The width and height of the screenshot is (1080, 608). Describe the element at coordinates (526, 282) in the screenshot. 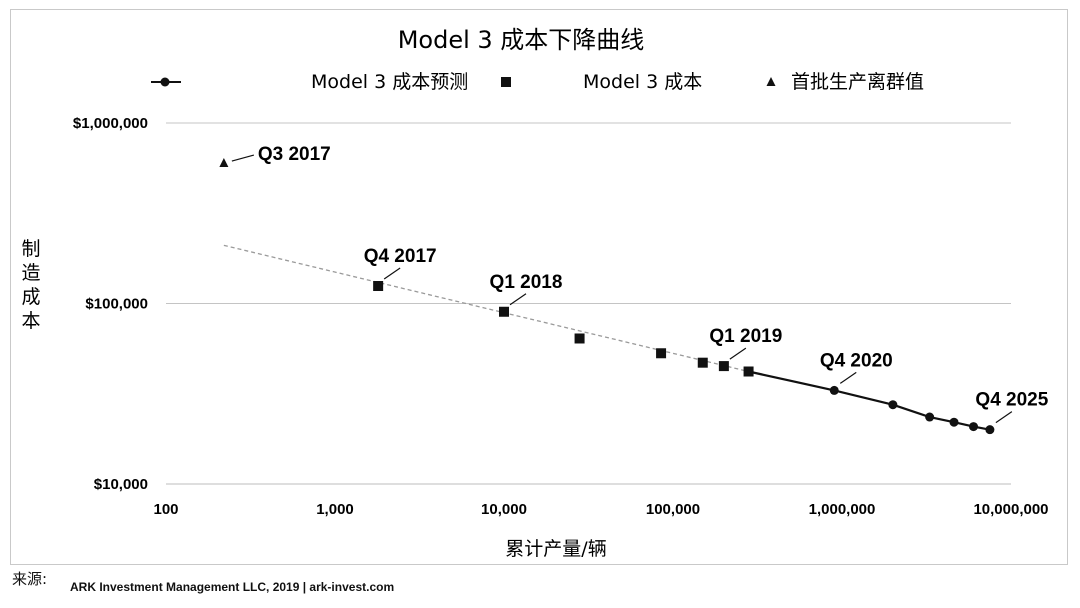

I see `annotation-label-2: Q1 2018` at that location.